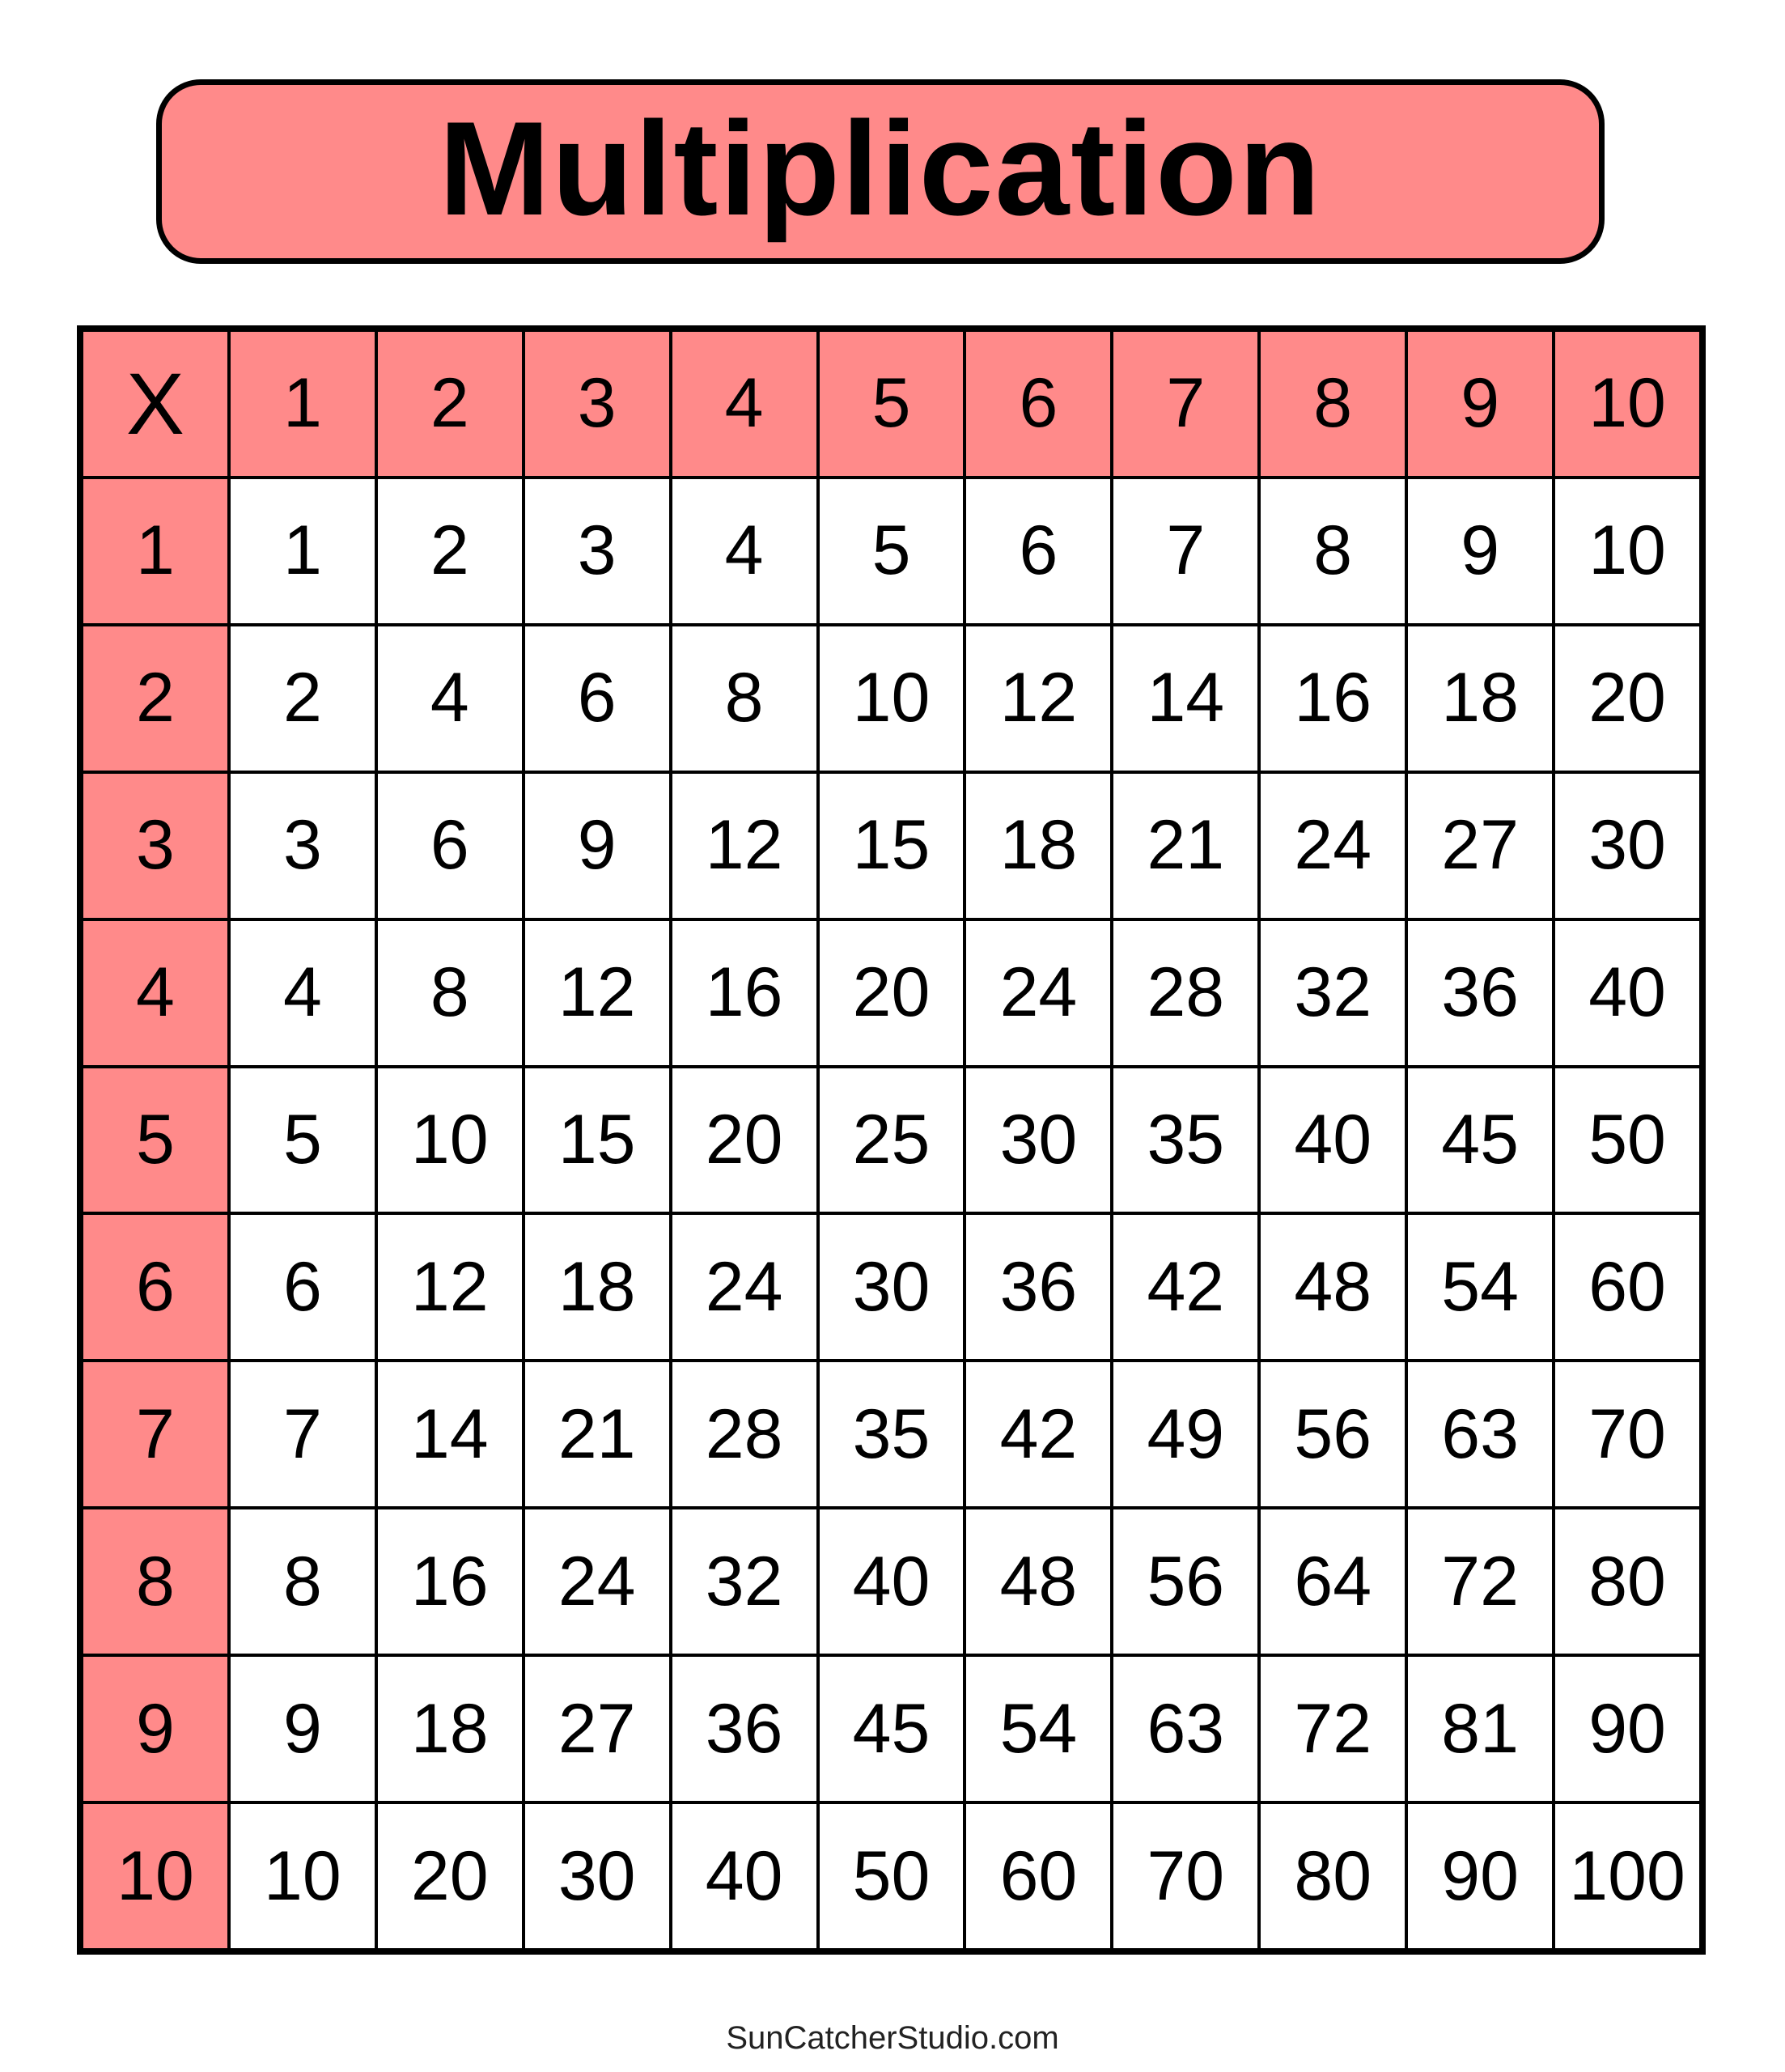 The width and height of the screenshot is (1785, 2072). Describe the element at coordinates (596, 1729) in the screenshot. I see `table-cell: 27` at that location.